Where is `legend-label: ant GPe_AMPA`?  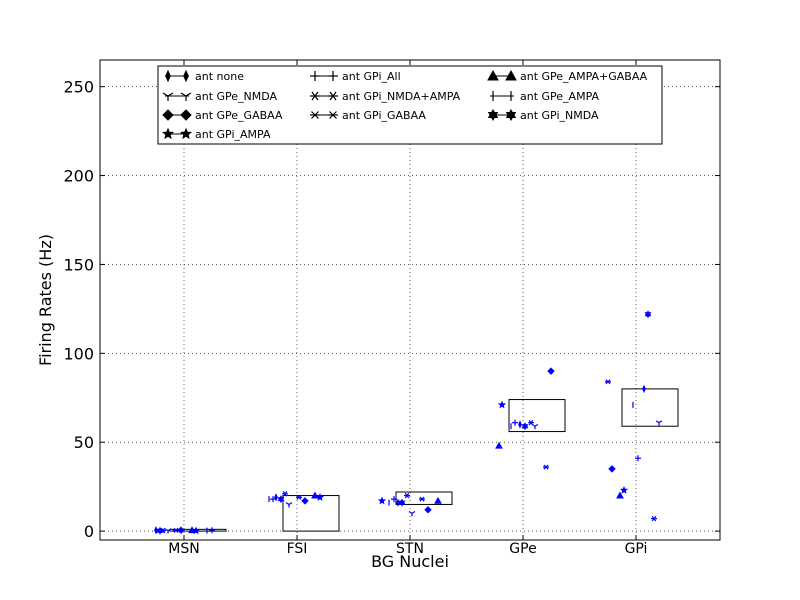 legend-label: ant GPe_AMPA is located at coordinates (560, 96).